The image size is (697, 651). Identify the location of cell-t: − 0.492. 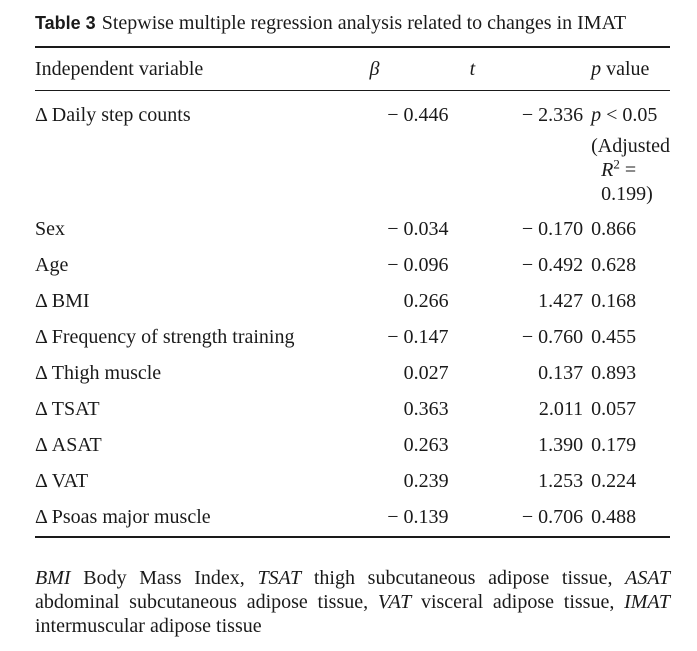
(552, 265).